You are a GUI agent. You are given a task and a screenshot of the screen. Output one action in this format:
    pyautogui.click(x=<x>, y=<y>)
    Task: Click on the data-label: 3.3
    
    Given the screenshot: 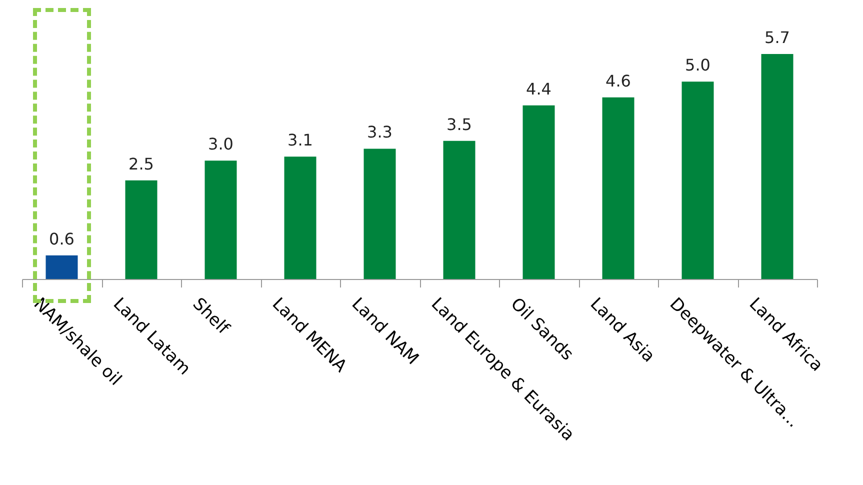 What is the action you would take?
    pyautogui.click(x=379, y=132)
    